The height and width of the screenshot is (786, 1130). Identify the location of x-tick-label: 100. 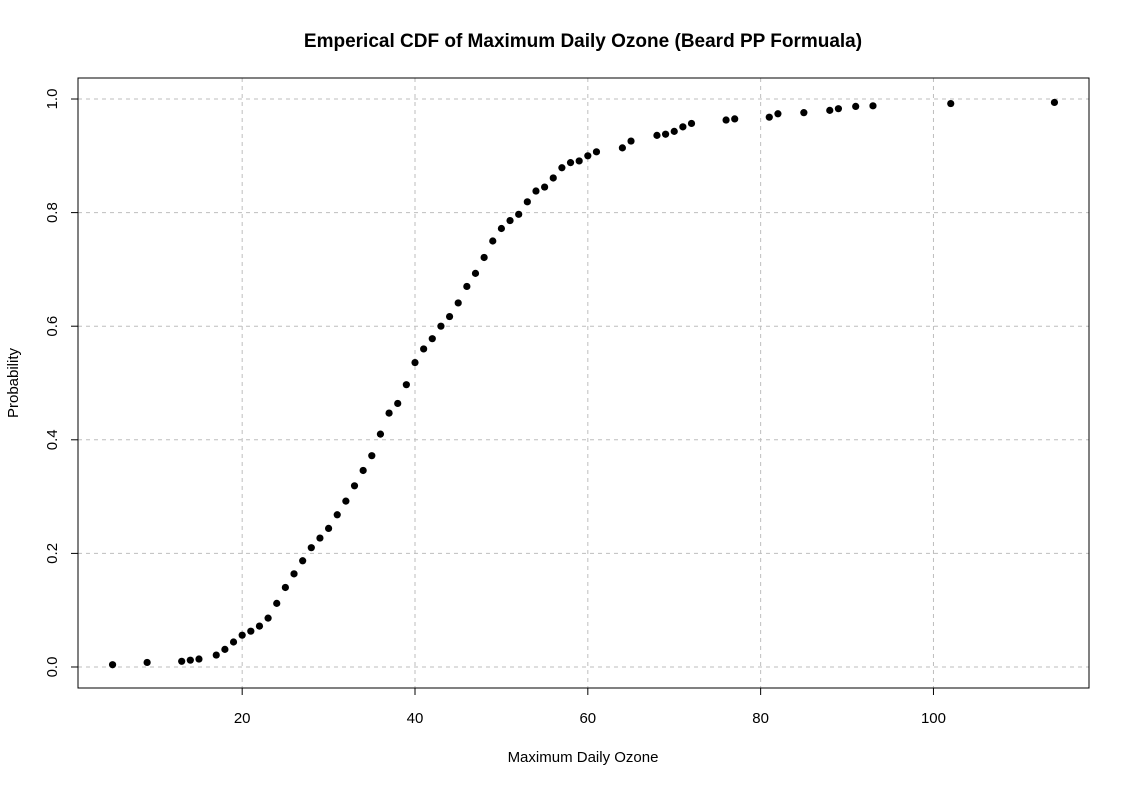
(933, 718).